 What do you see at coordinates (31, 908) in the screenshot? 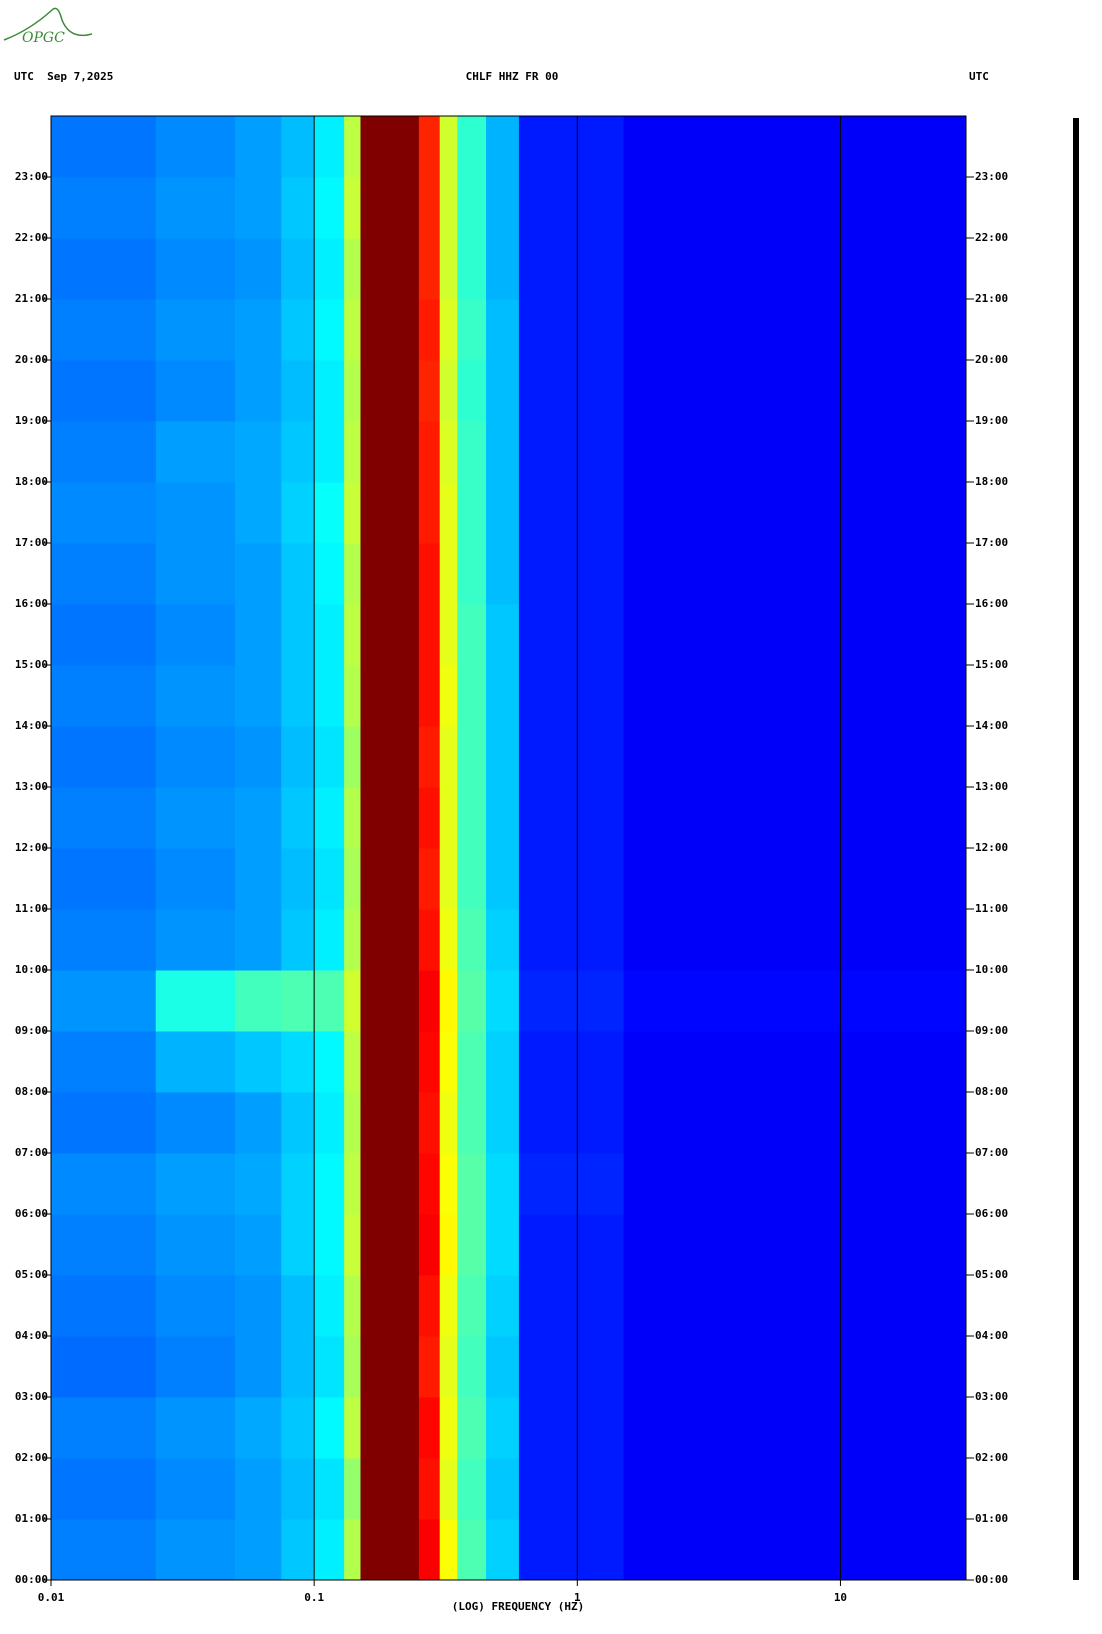
I see `y-tick-label: 11:00` at bounding box center [31, 908].